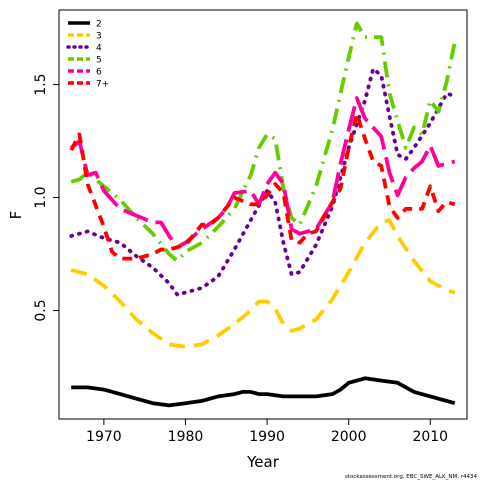 The width and height of the screenshot is (480, 480). Describe the element at coordinates (87, 55) in the screenshot. I see `legend: 2 3 4 5 6 7+` at that location.